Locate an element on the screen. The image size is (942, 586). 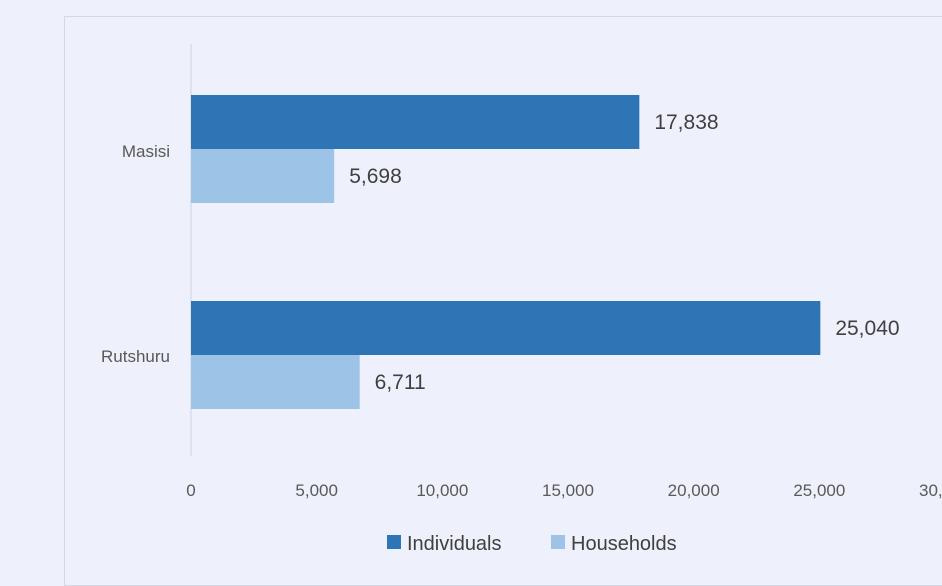
x-tick-label: 30,000 is located at coordinates (930, 490).